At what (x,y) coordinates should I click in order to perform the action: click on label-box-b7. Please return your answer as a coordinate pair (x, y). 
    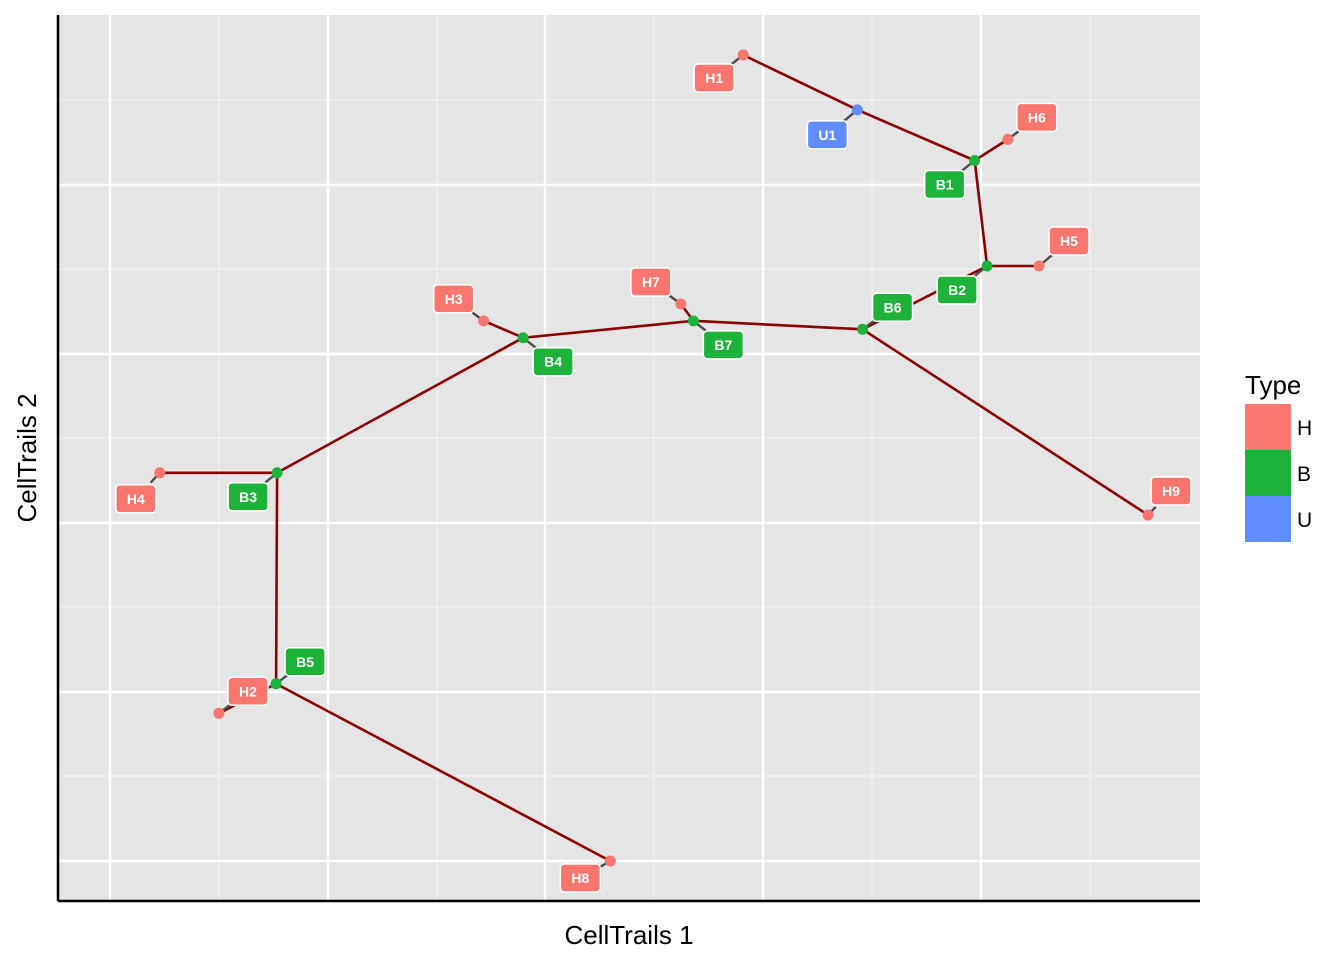
    Looking at the image, I should click on (723, 345).